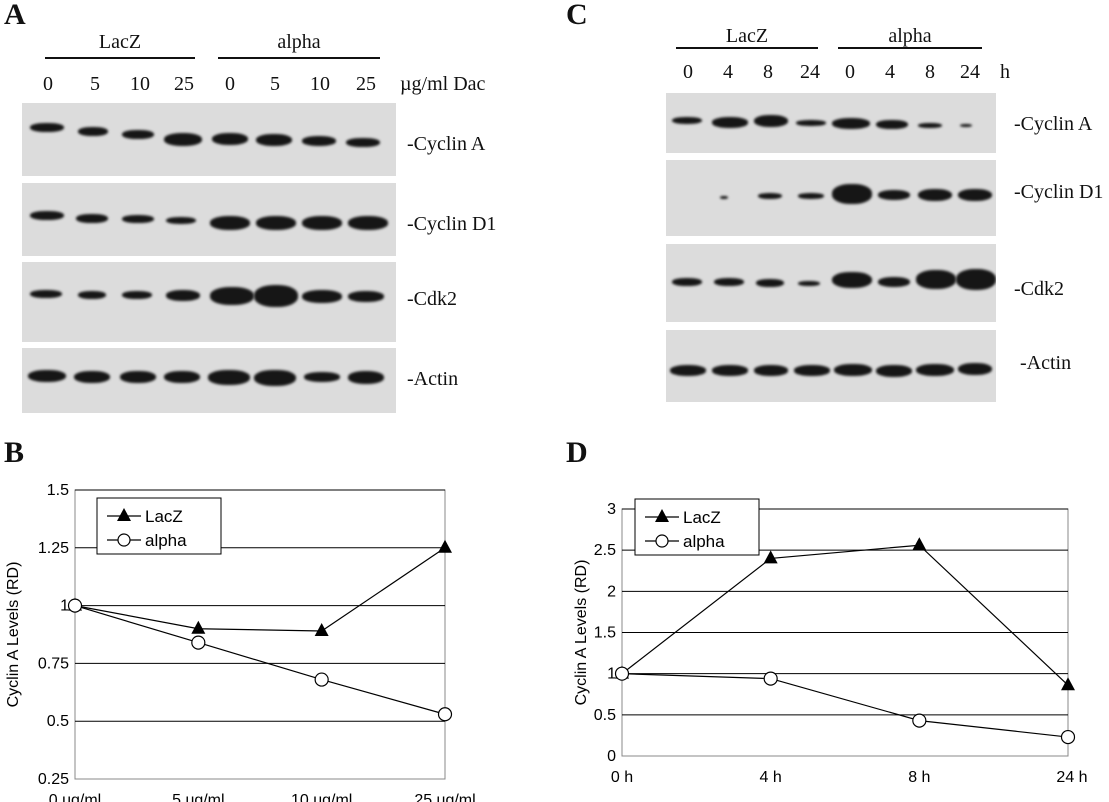 This screenshot has width=1109, height=802. Describe the element at coordinates (577, 15) in the screenshot. I see `panel-c-letter: C` at that location.